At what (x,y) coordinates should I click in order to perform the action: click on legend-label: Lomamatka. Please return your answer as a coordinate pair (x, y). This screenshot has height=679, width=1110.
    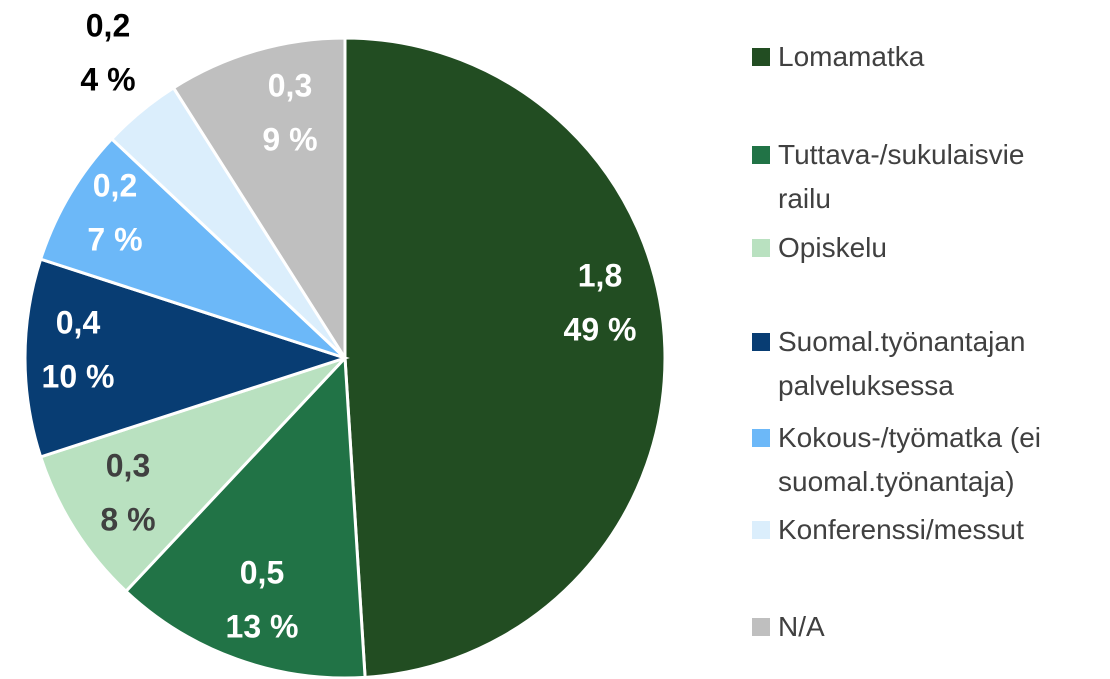
    Looking at the image, I should click on (851, 56).